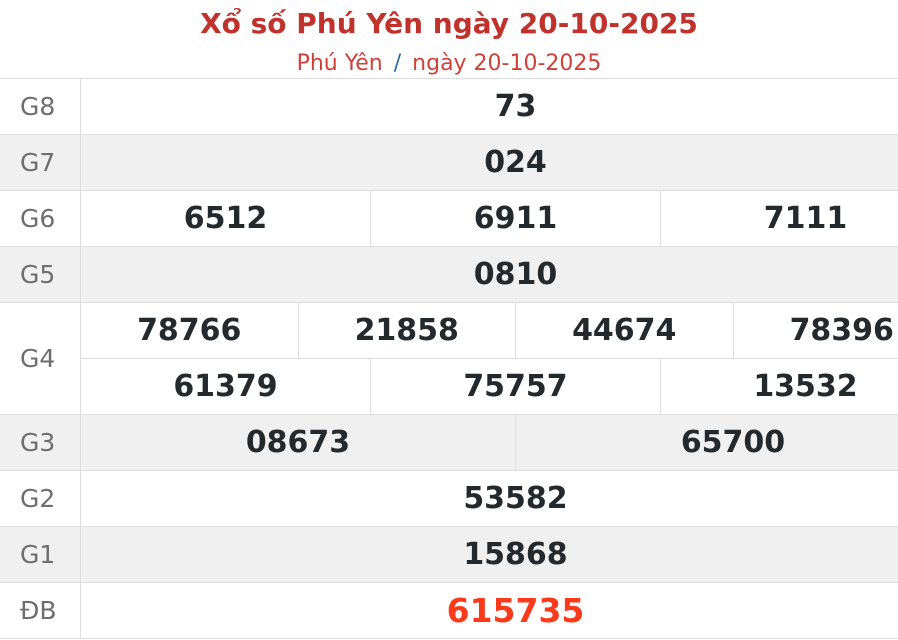 Image resolution: width=898 pixels, height=640 pixels. What do you see at coordinates (226, 386) in the screenshot?
I see `prize-number-g4-5: 61379` at bounding box center [226, 386].